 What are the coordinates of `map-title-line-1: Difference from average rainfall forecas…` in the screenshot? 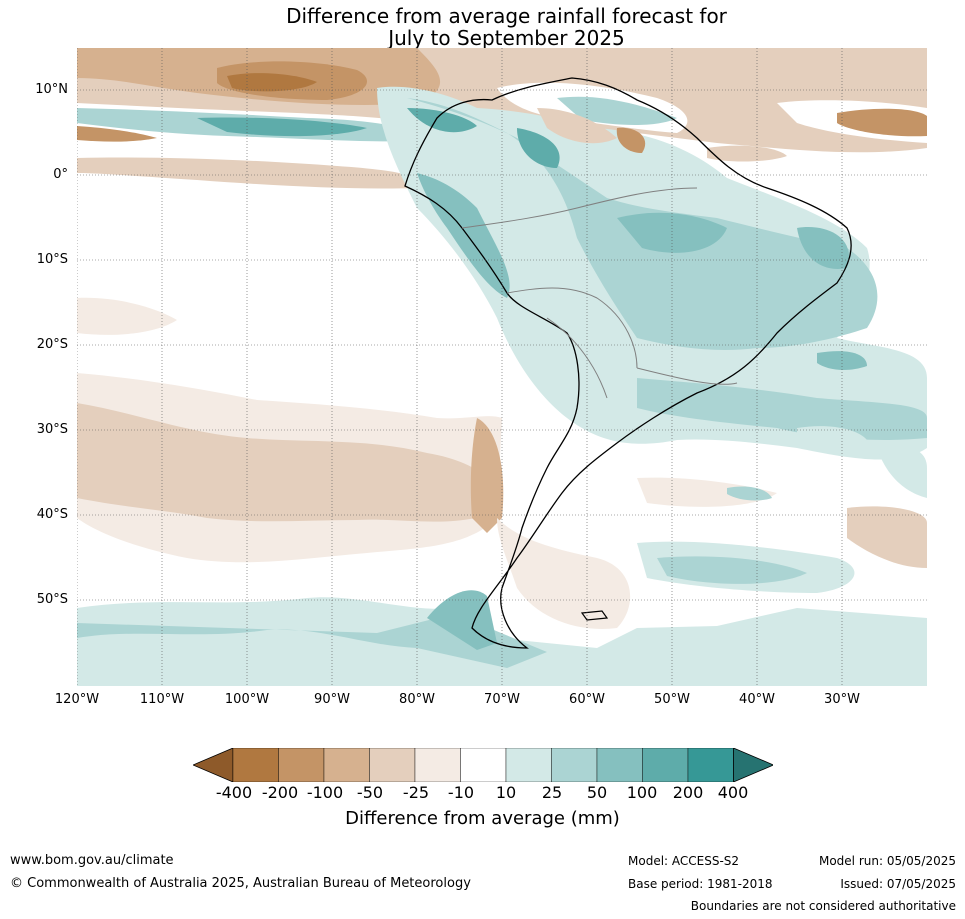 It's located at (506, 16).